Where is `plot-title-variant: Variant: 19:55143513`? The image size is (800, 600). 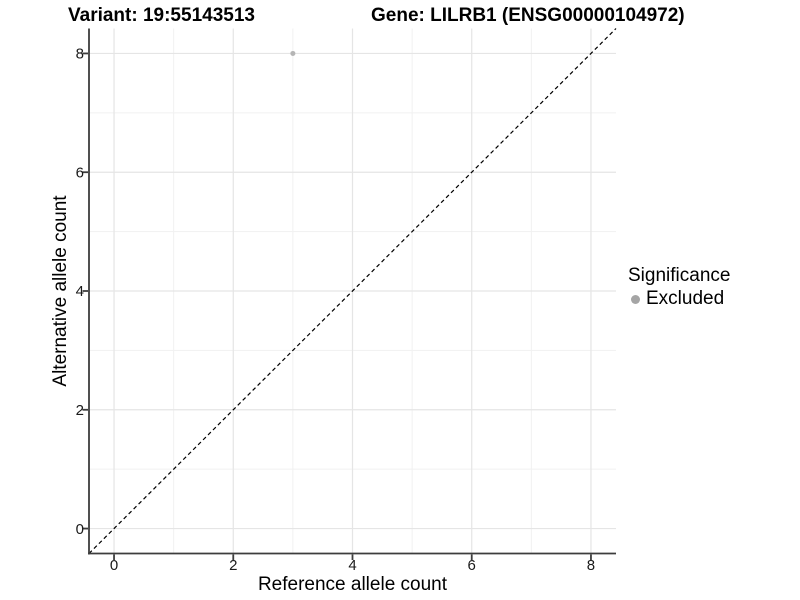
plot-title-variant: Variant: 19:55143513 is located at coordinates (161, 15).